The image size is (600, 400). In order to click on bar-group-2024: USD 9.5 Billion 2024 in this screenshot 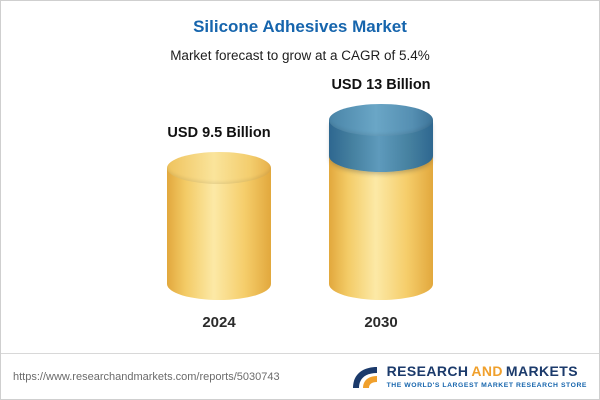, I will do `click(219, 228)`.